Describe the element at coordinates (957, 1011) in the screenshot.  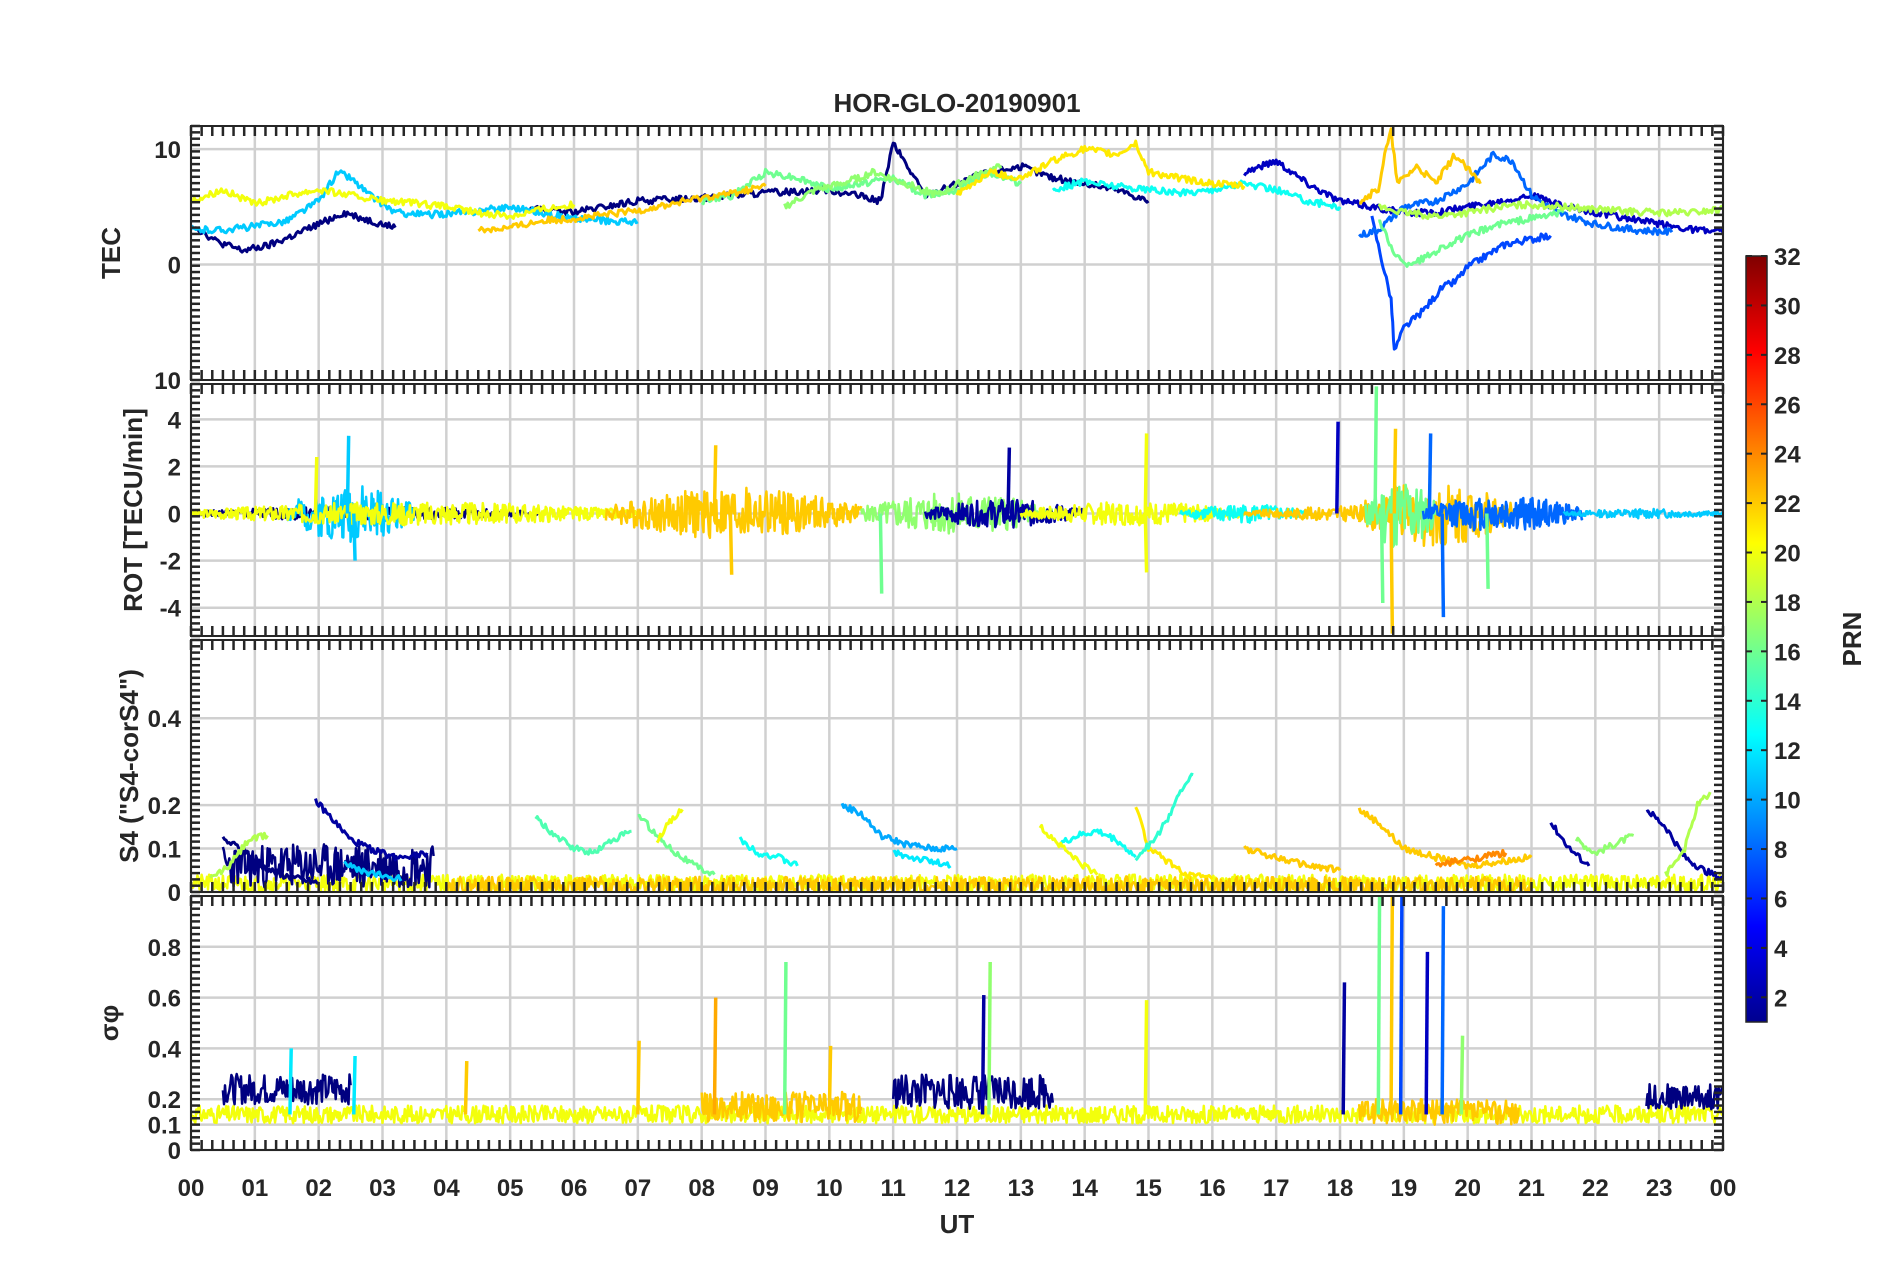
I see `sigma-data` at that location.